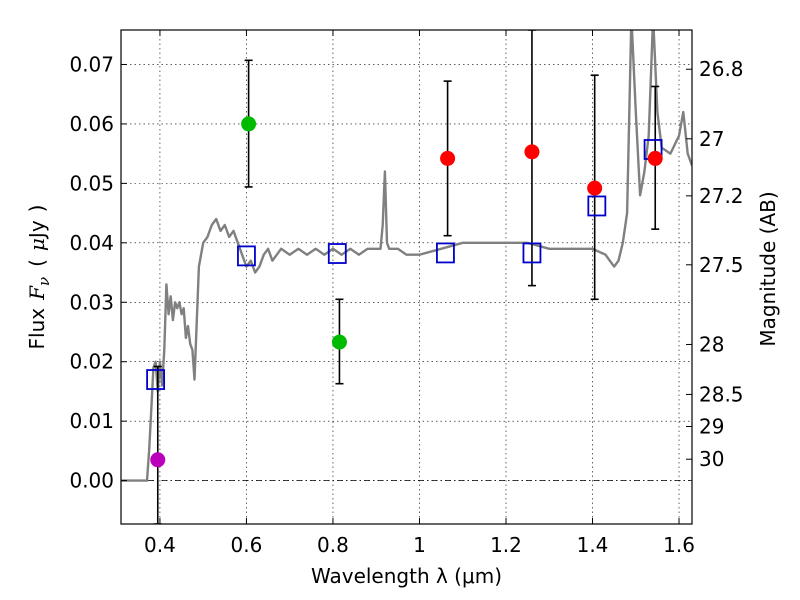  Describe the element at coordinates (711, 427) in the screenshot. I see `y2-tick-label: 29` at that location.